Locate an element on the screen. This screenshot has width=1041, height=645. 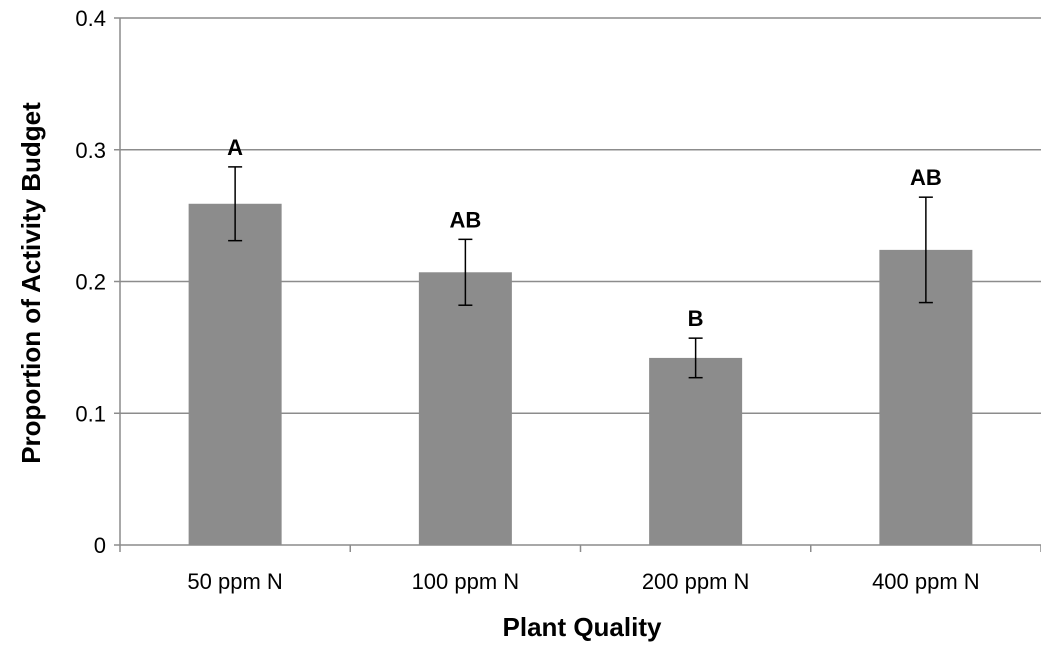
significance-label: B is located at coordinates (696, 318).